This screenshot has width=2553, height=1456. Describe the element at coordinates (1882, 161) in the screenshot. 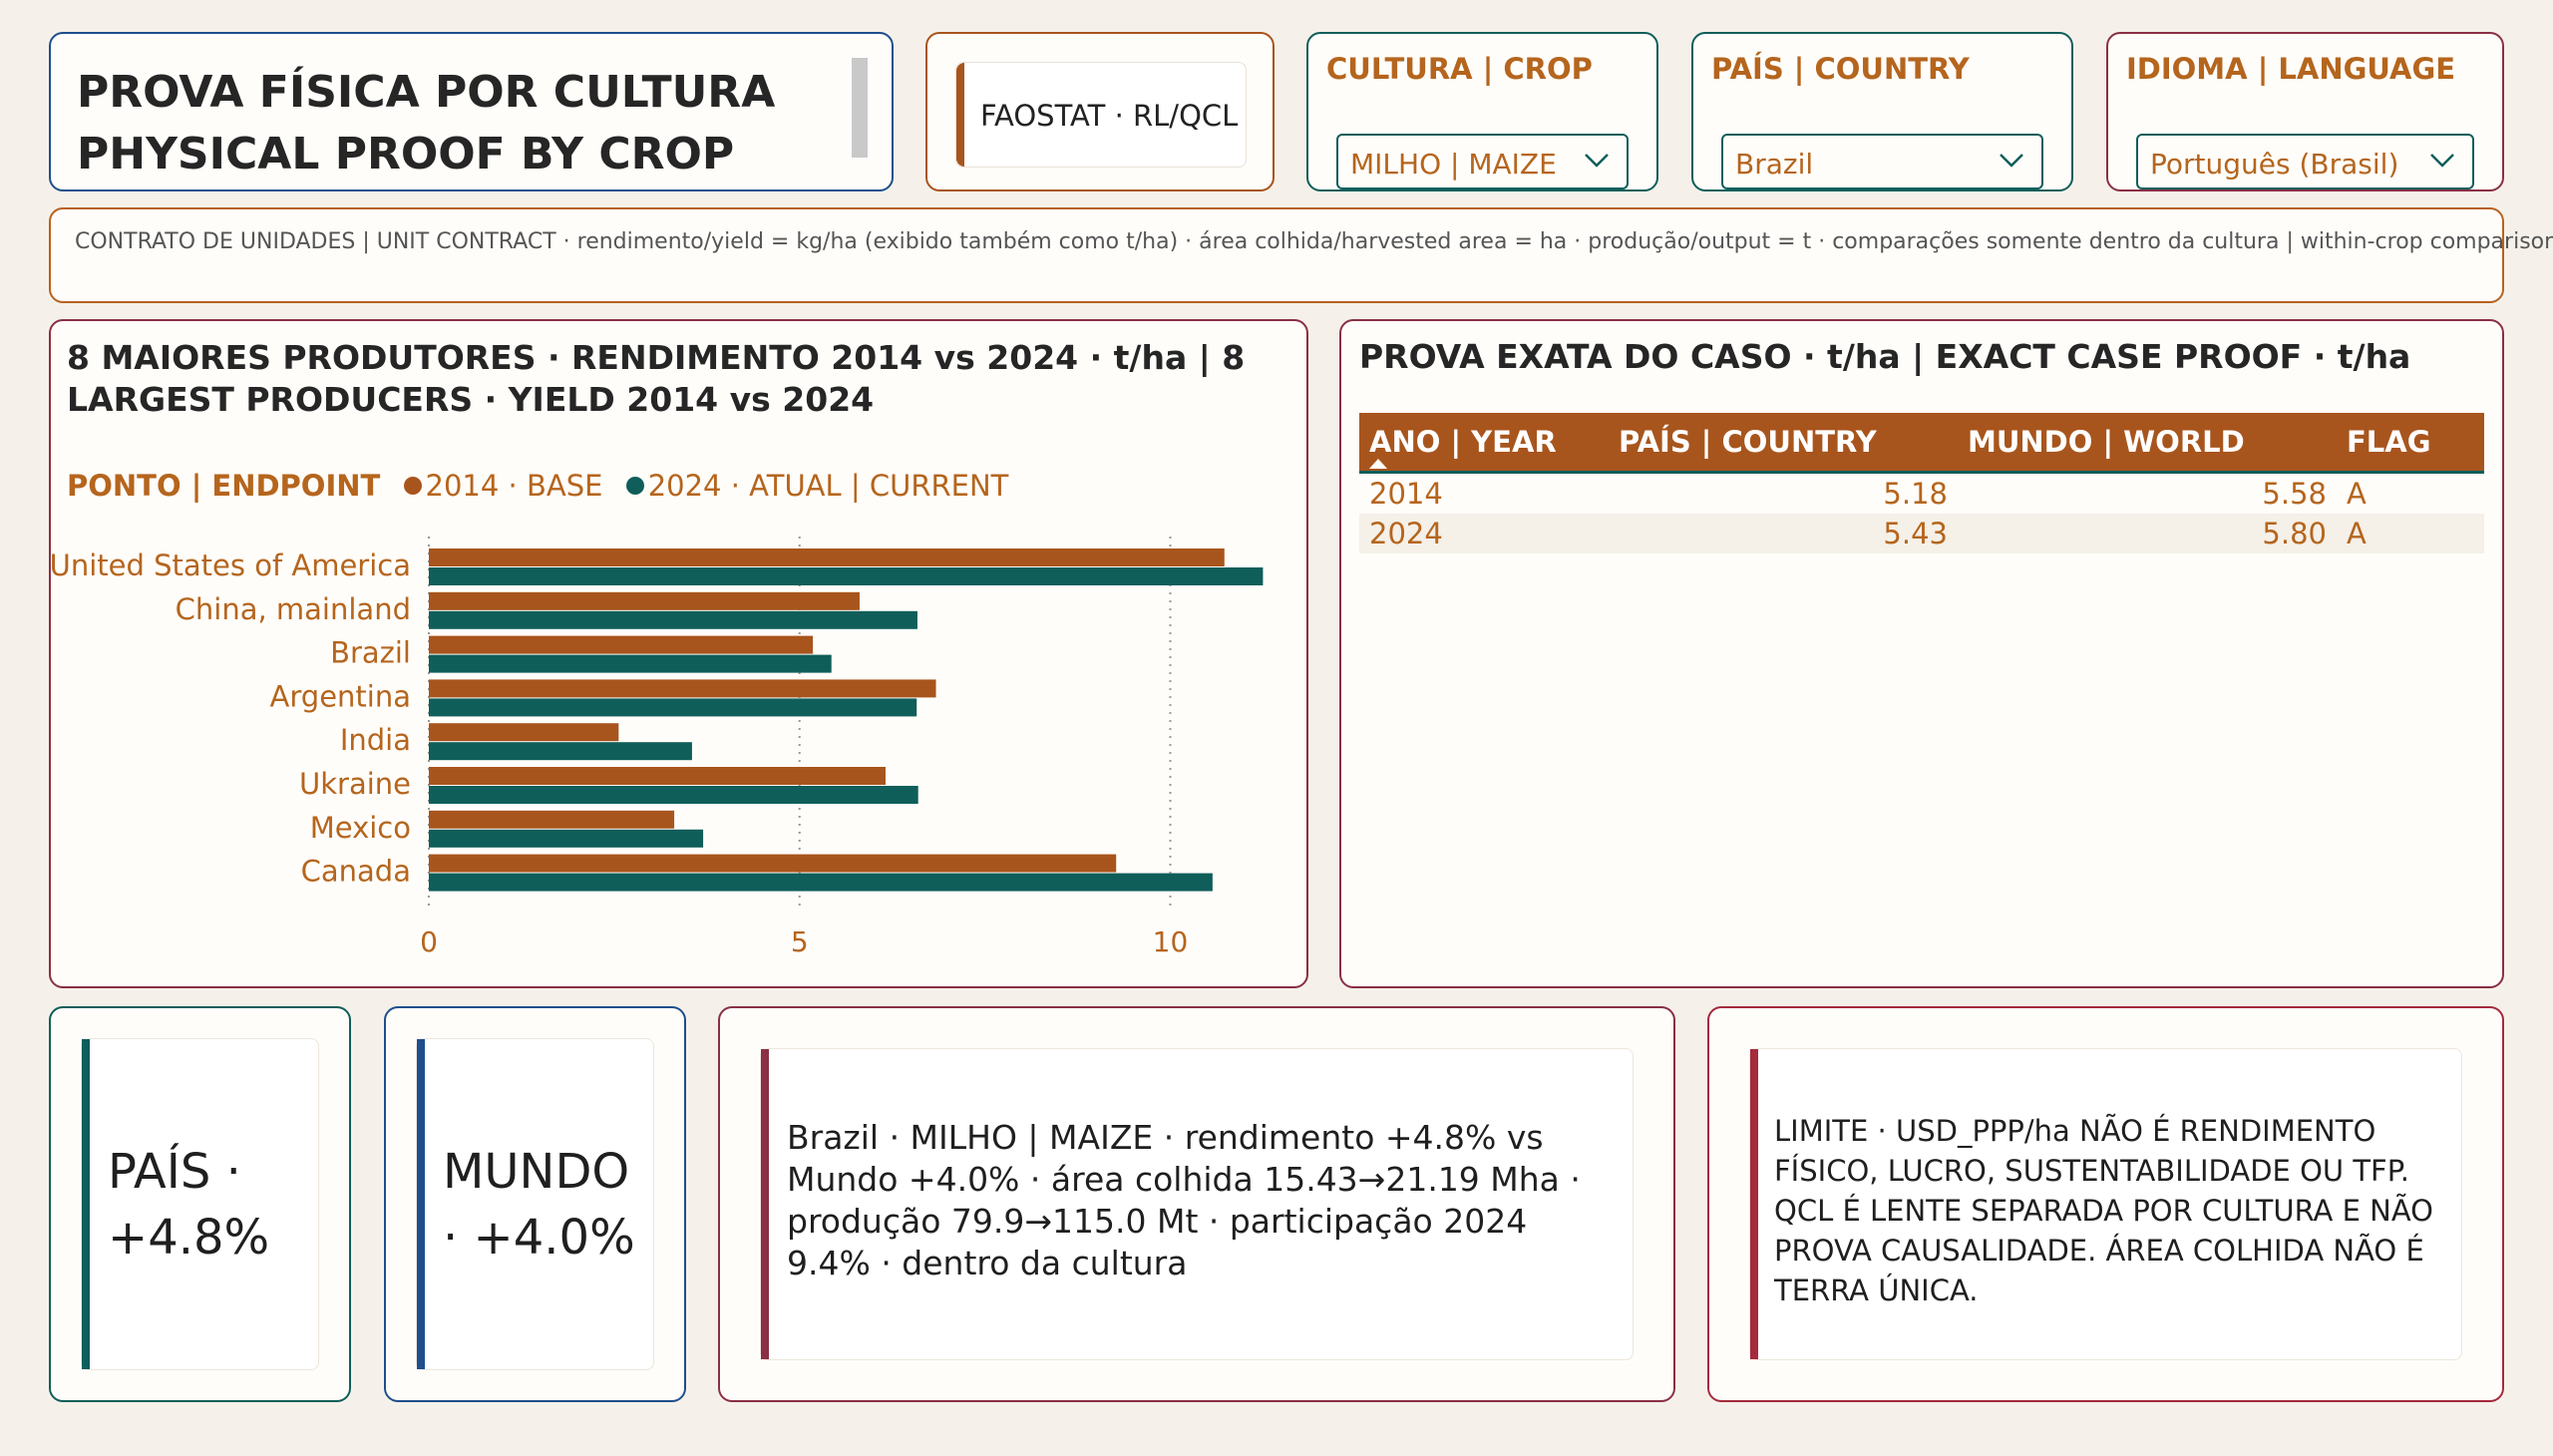

I see `country-dropdown: Brazil` at that location.